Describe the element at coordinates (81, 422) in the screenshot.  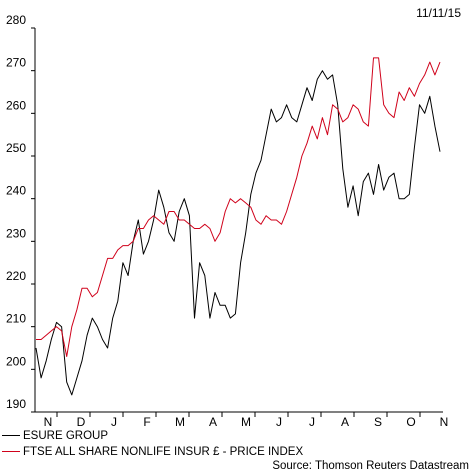
I see `x-tick-label: D` at that location.